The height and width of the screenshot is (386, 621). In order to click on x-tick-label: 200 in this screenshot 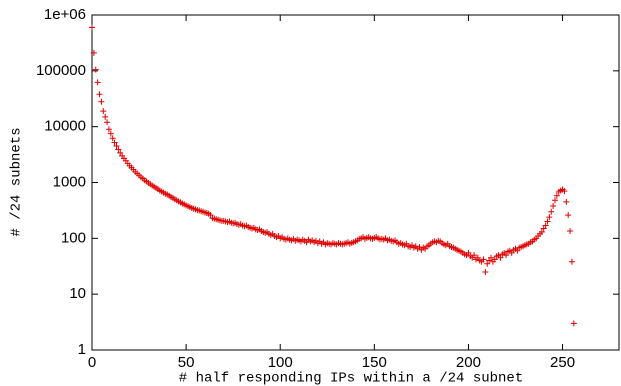, I will do `click(468, 362)`.